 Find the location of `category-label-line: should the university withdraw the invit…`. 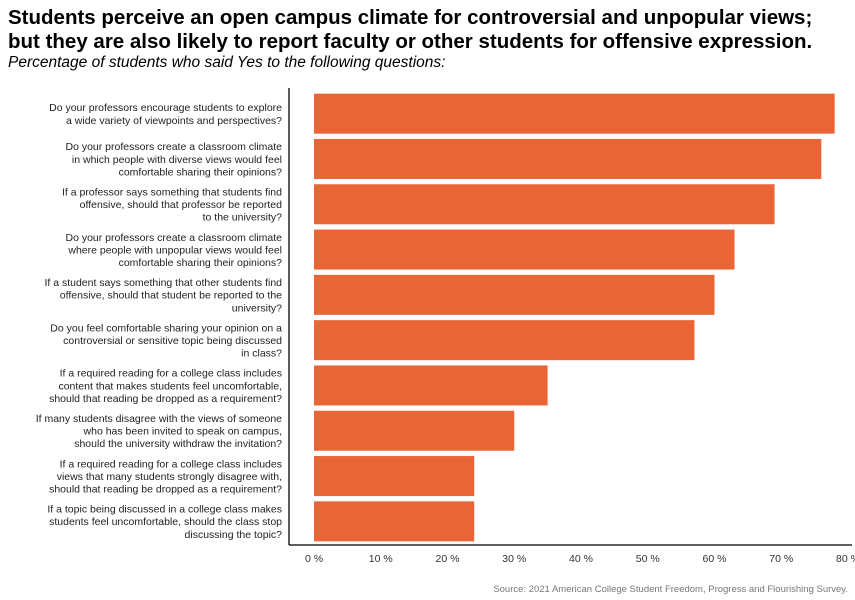

category-label-line: should the university withdraw the invit… is located at coordinates (178, 444).